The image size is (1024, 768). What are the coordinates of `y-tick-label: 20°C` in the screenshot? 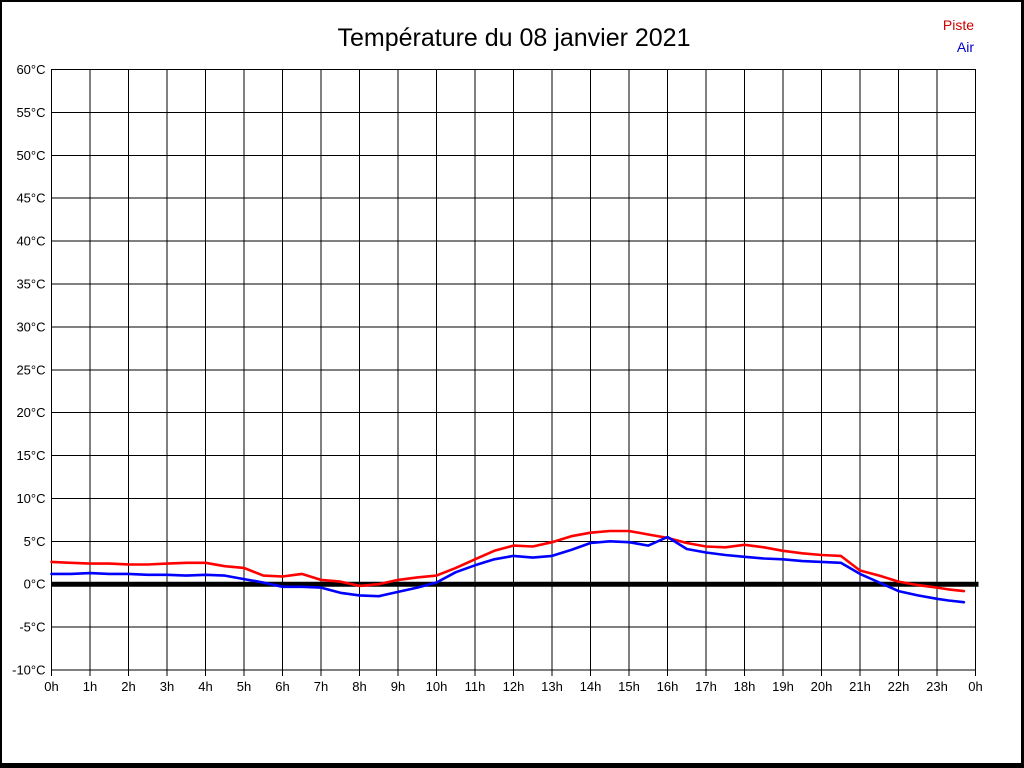 It's located at (30, 412).